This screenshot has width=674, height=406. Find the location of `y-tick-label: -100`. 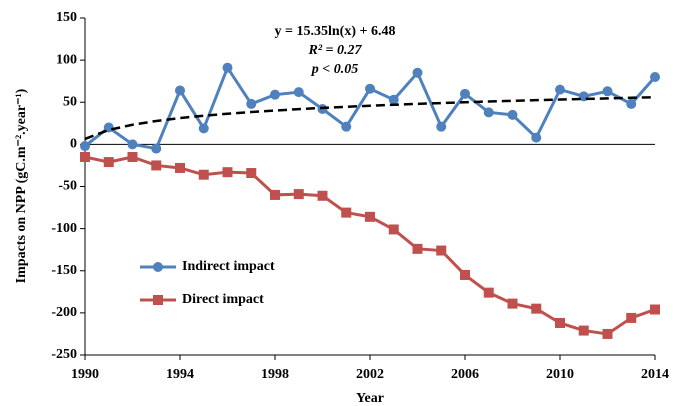

y-tick-label: -100 is located at coordinates (64, 228).